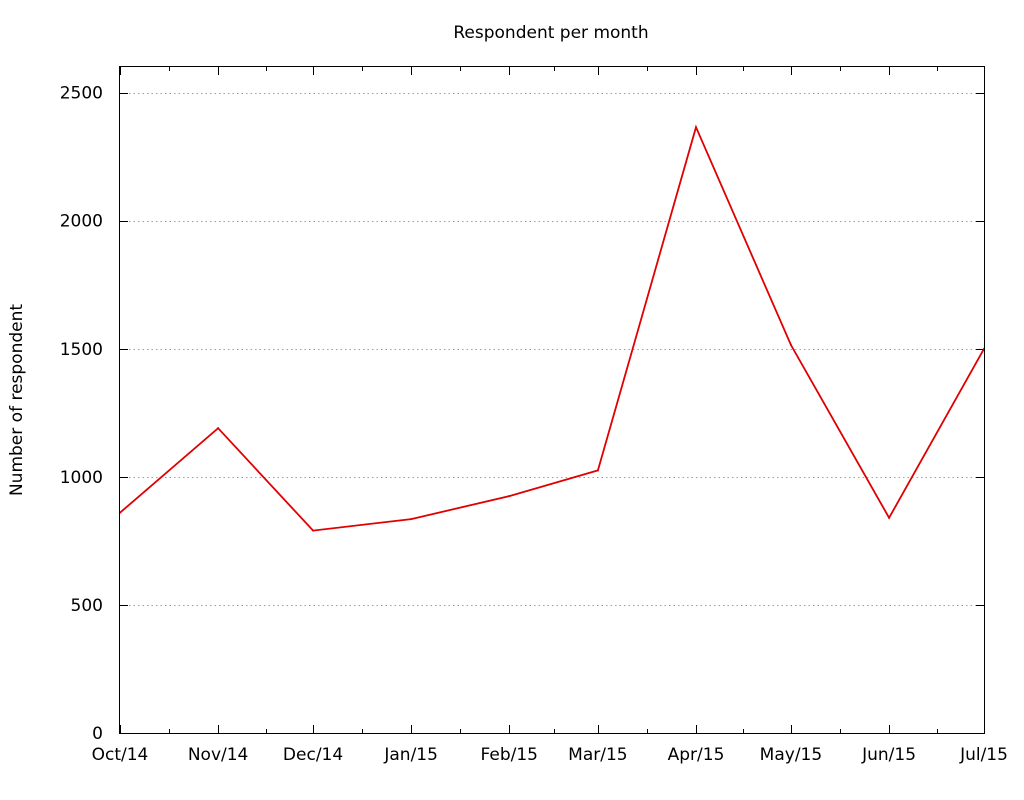  Describe the element at coordinates (81, 222) in the screenshot. I see `y-tick-label: 2000` at that location.